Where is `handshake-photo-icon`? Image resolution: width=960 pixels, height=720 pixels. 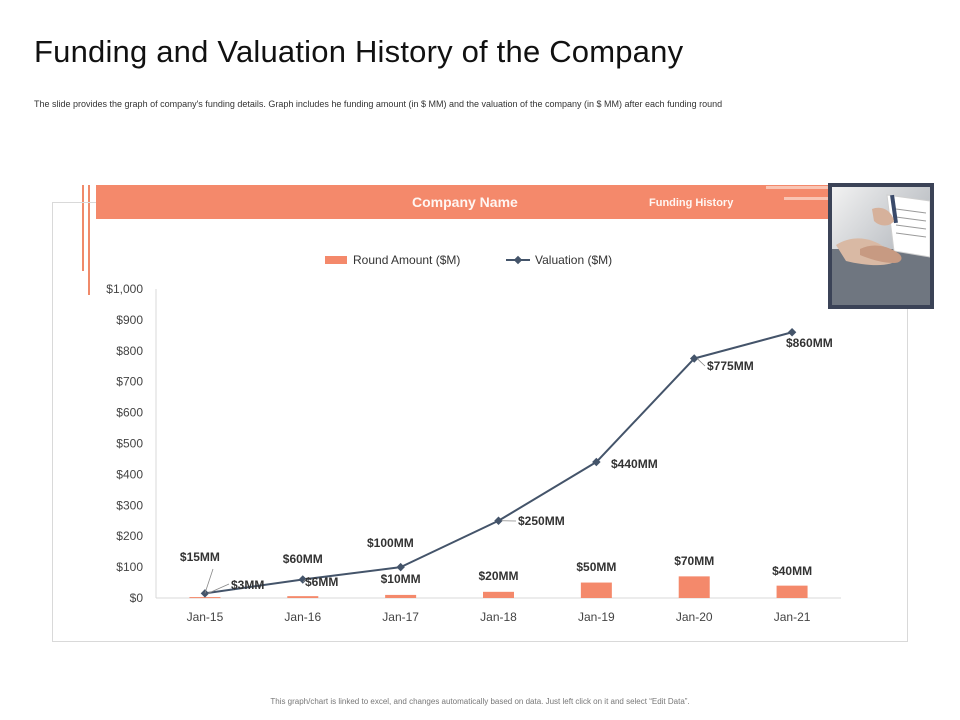
handshake-photo-icon is located at coordinates (881, 246).